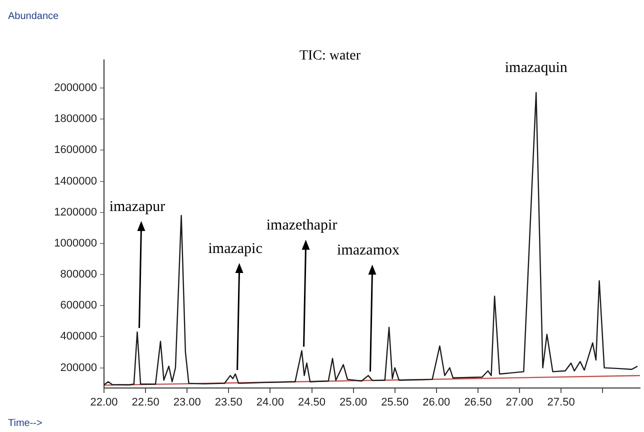 This screenshot has width=644, height=432. What do you see at coordinates (78, 306) in the screenshot?
I see `y-tick-label: 600000` at bounding box center [78, 306].